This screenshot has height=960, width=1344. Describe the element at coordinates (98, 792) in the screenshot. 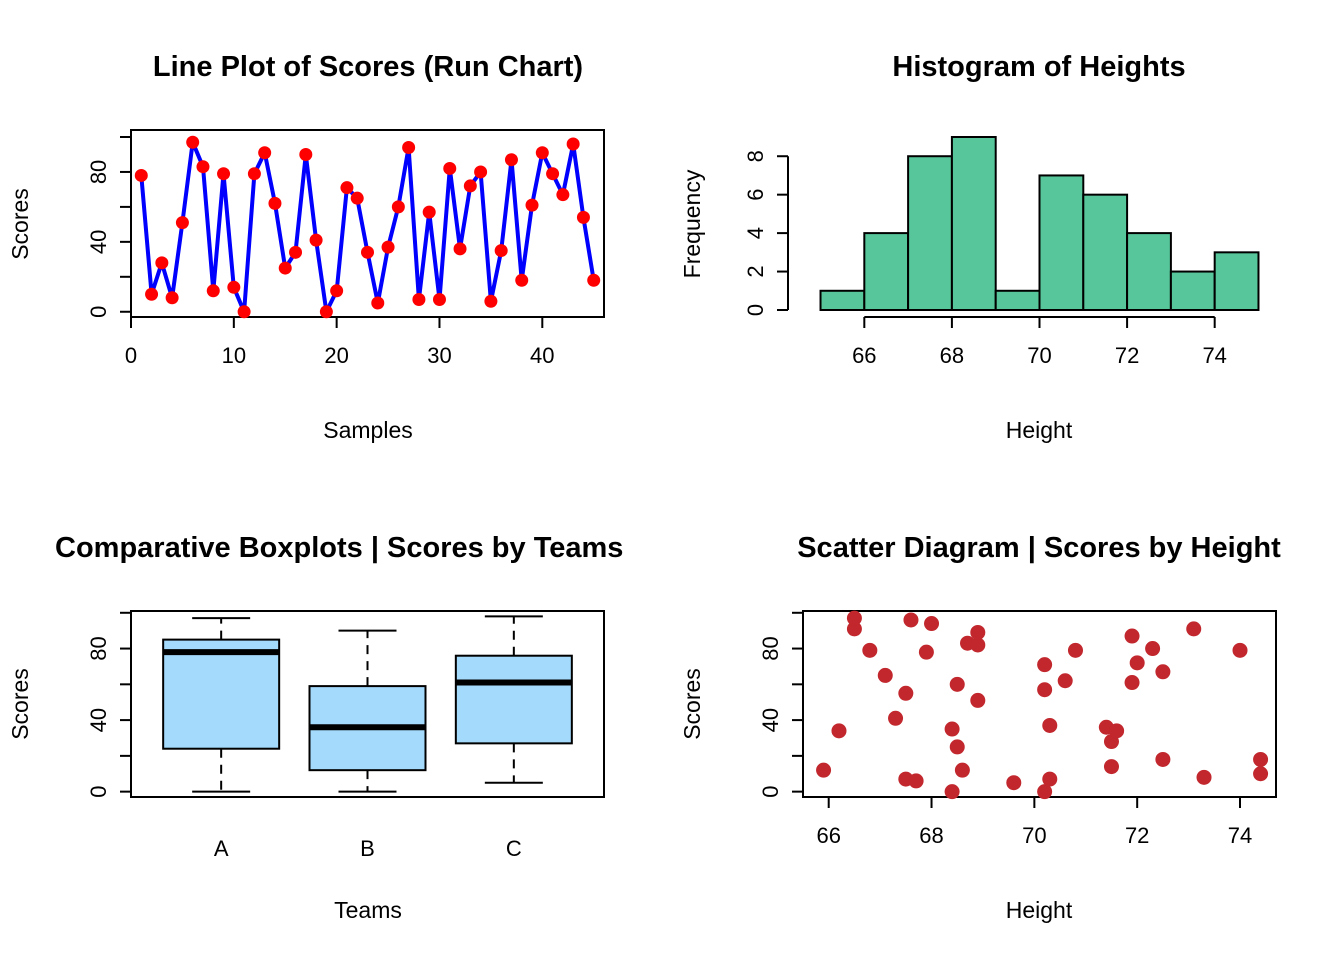

I see `boxplot-y-tick-label: 0` at that location.